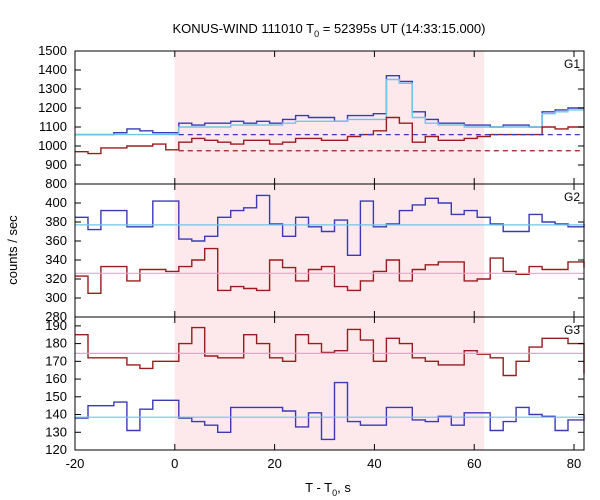  Describe the element at coordinates (56, 316) in the screenshot. I see `y-tick-label-g2-280: 280` at that location.